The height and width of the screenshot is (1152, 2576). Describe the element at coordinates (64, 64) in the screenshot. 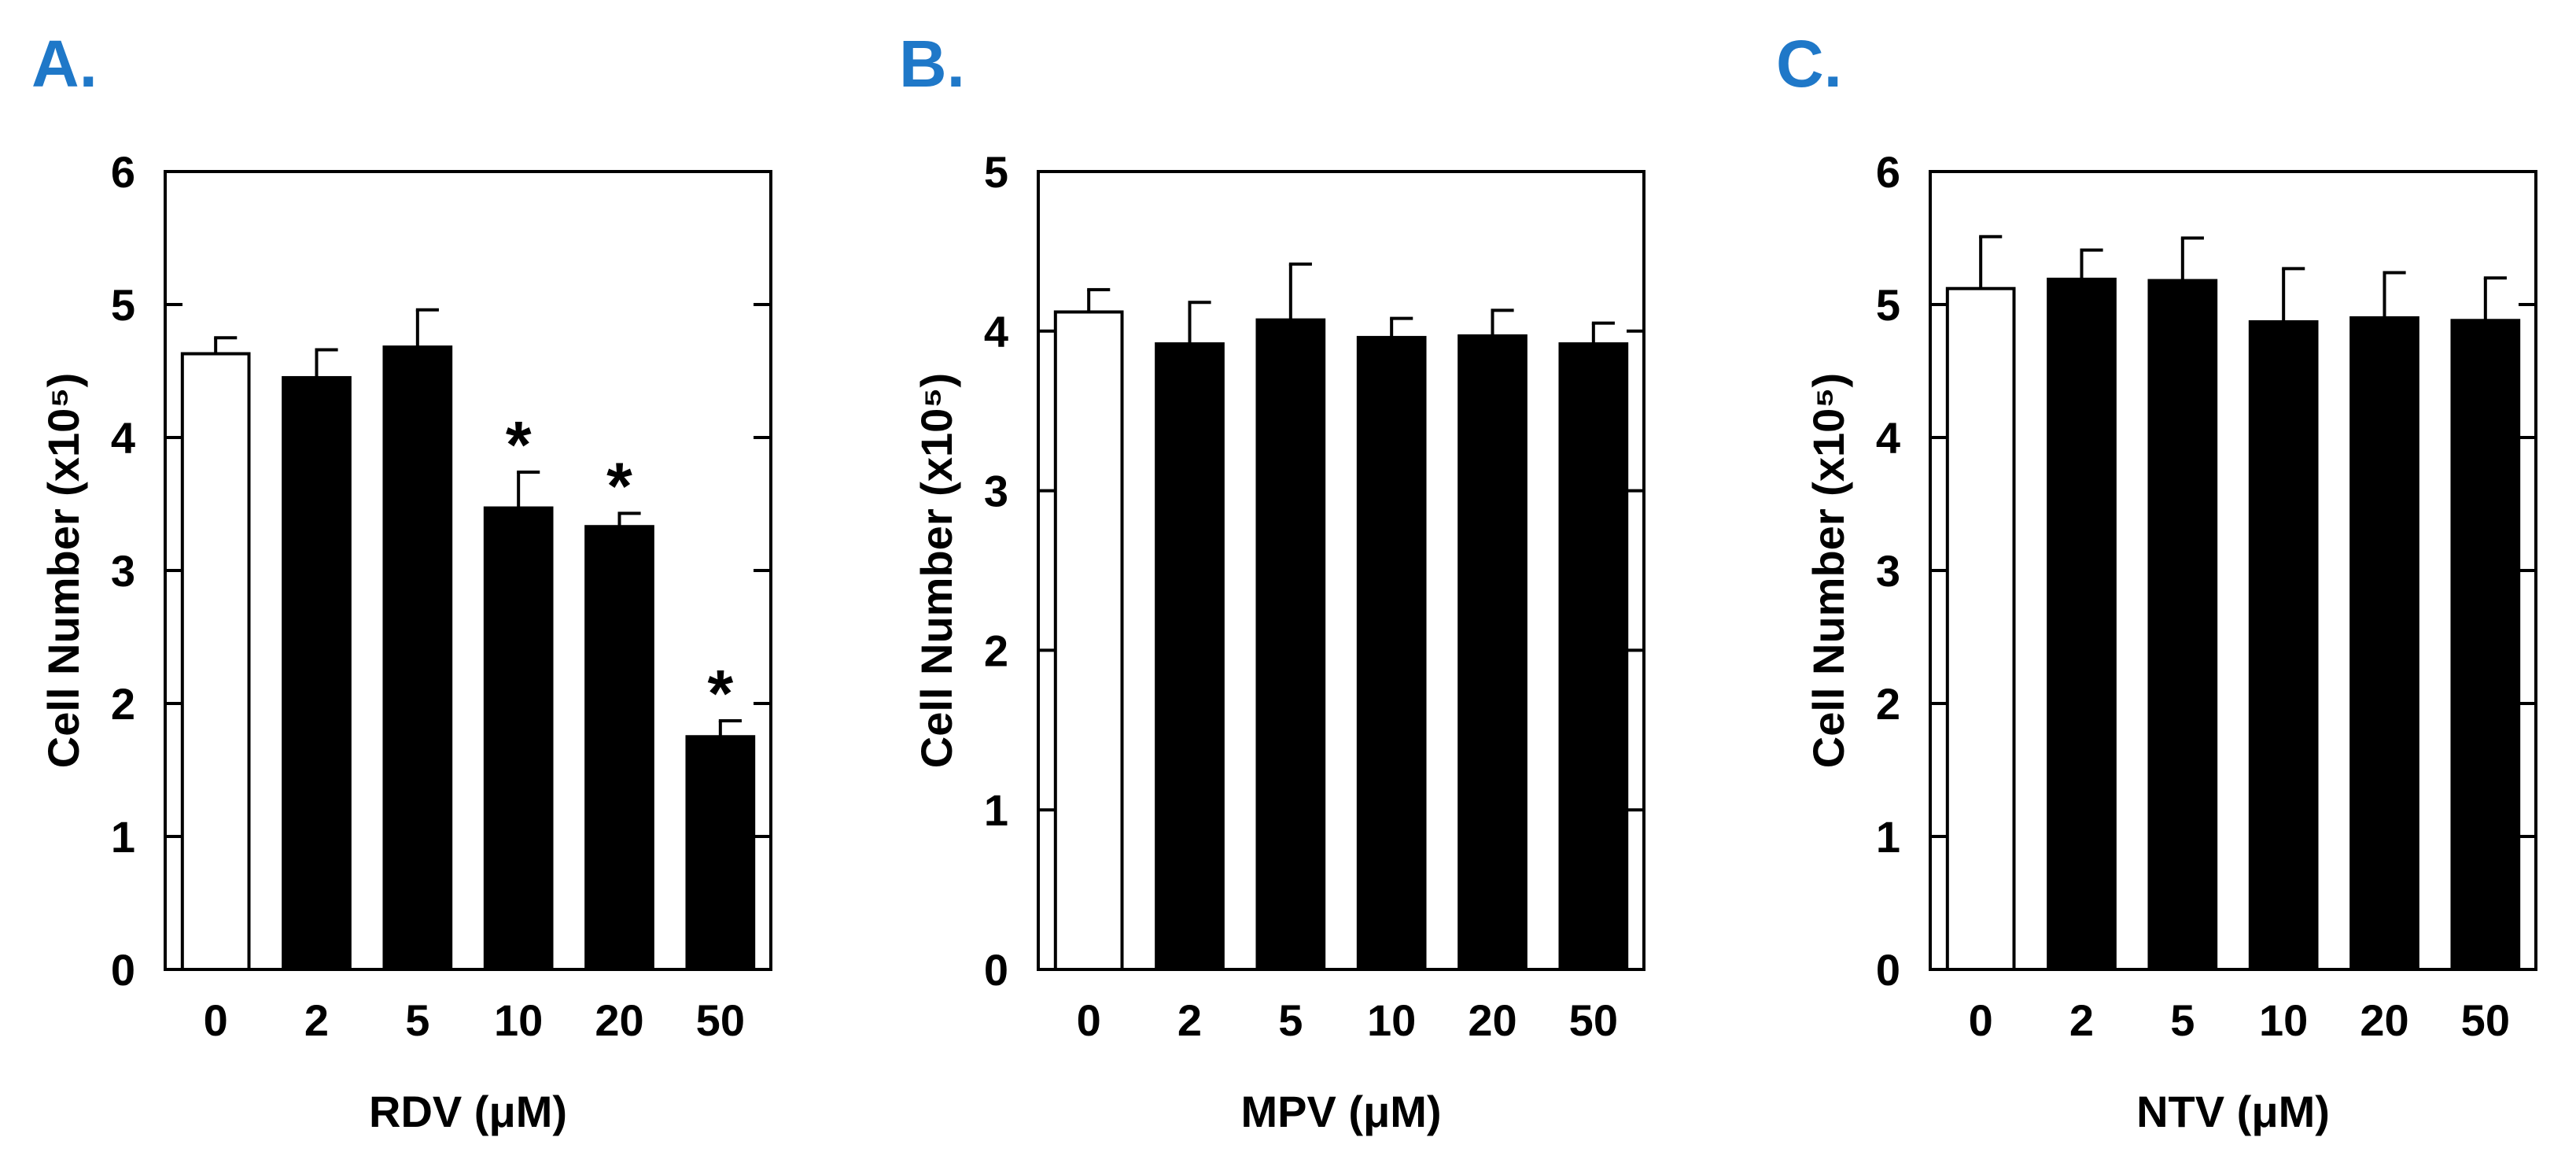

I see `panel-letter: A.` at that location.